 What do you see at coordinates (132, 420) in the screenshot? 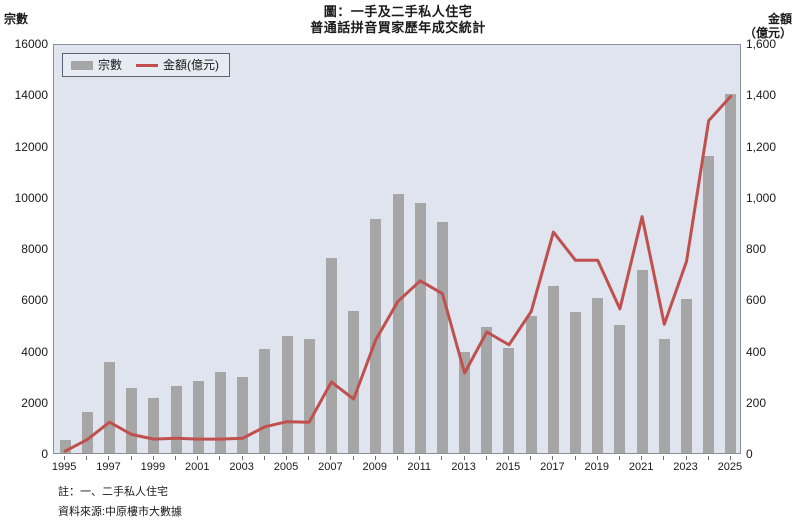
I see `bar-1998` at bounding box center [132, 420].